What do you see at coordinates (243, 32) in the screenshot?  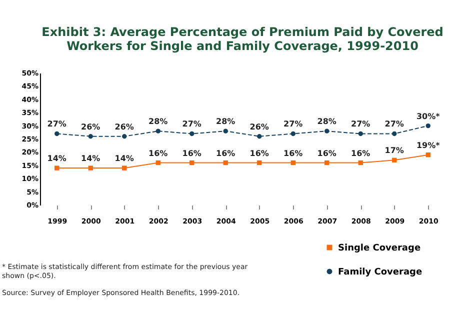 I see `text: Exhibit 3: Average Percentage of Premium Paid by Covered` at bounding box center [243, 32].